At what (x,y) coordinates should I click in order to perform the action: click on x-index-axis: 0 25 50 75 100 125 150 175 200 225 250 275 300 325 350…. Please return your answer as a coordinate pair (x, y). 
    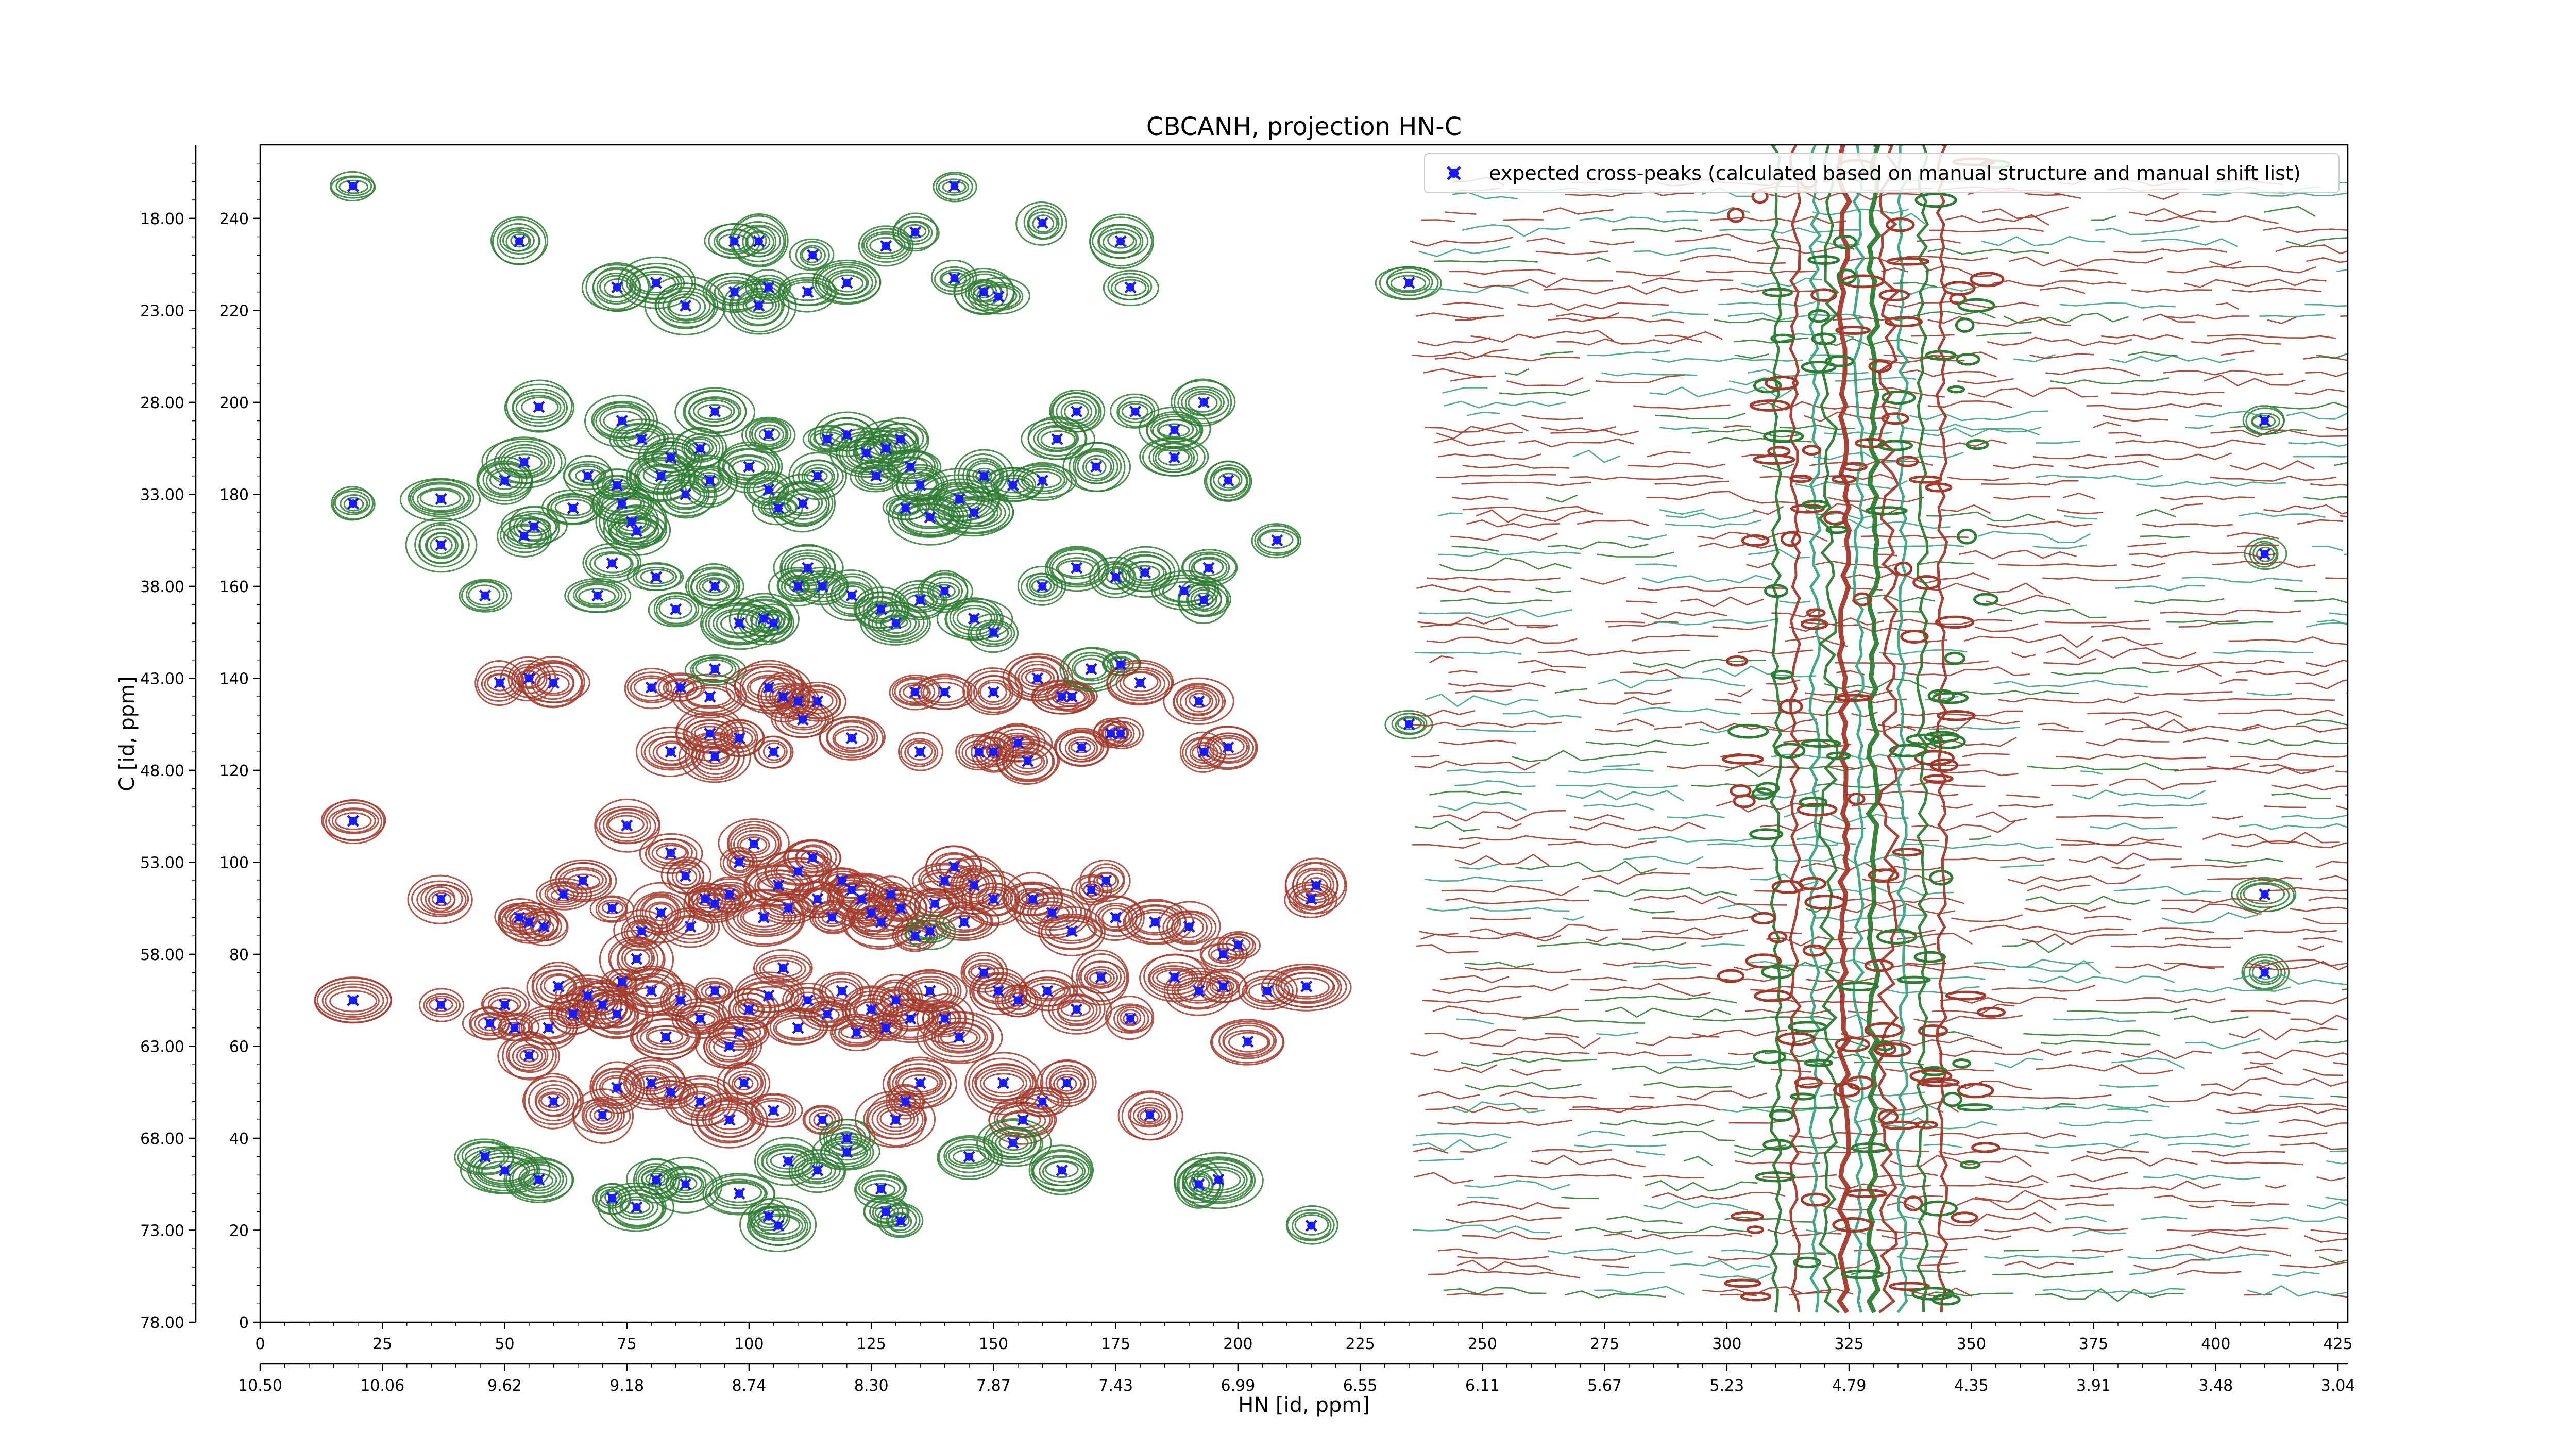
    Looking at the image, I should click on (1304, 1337).